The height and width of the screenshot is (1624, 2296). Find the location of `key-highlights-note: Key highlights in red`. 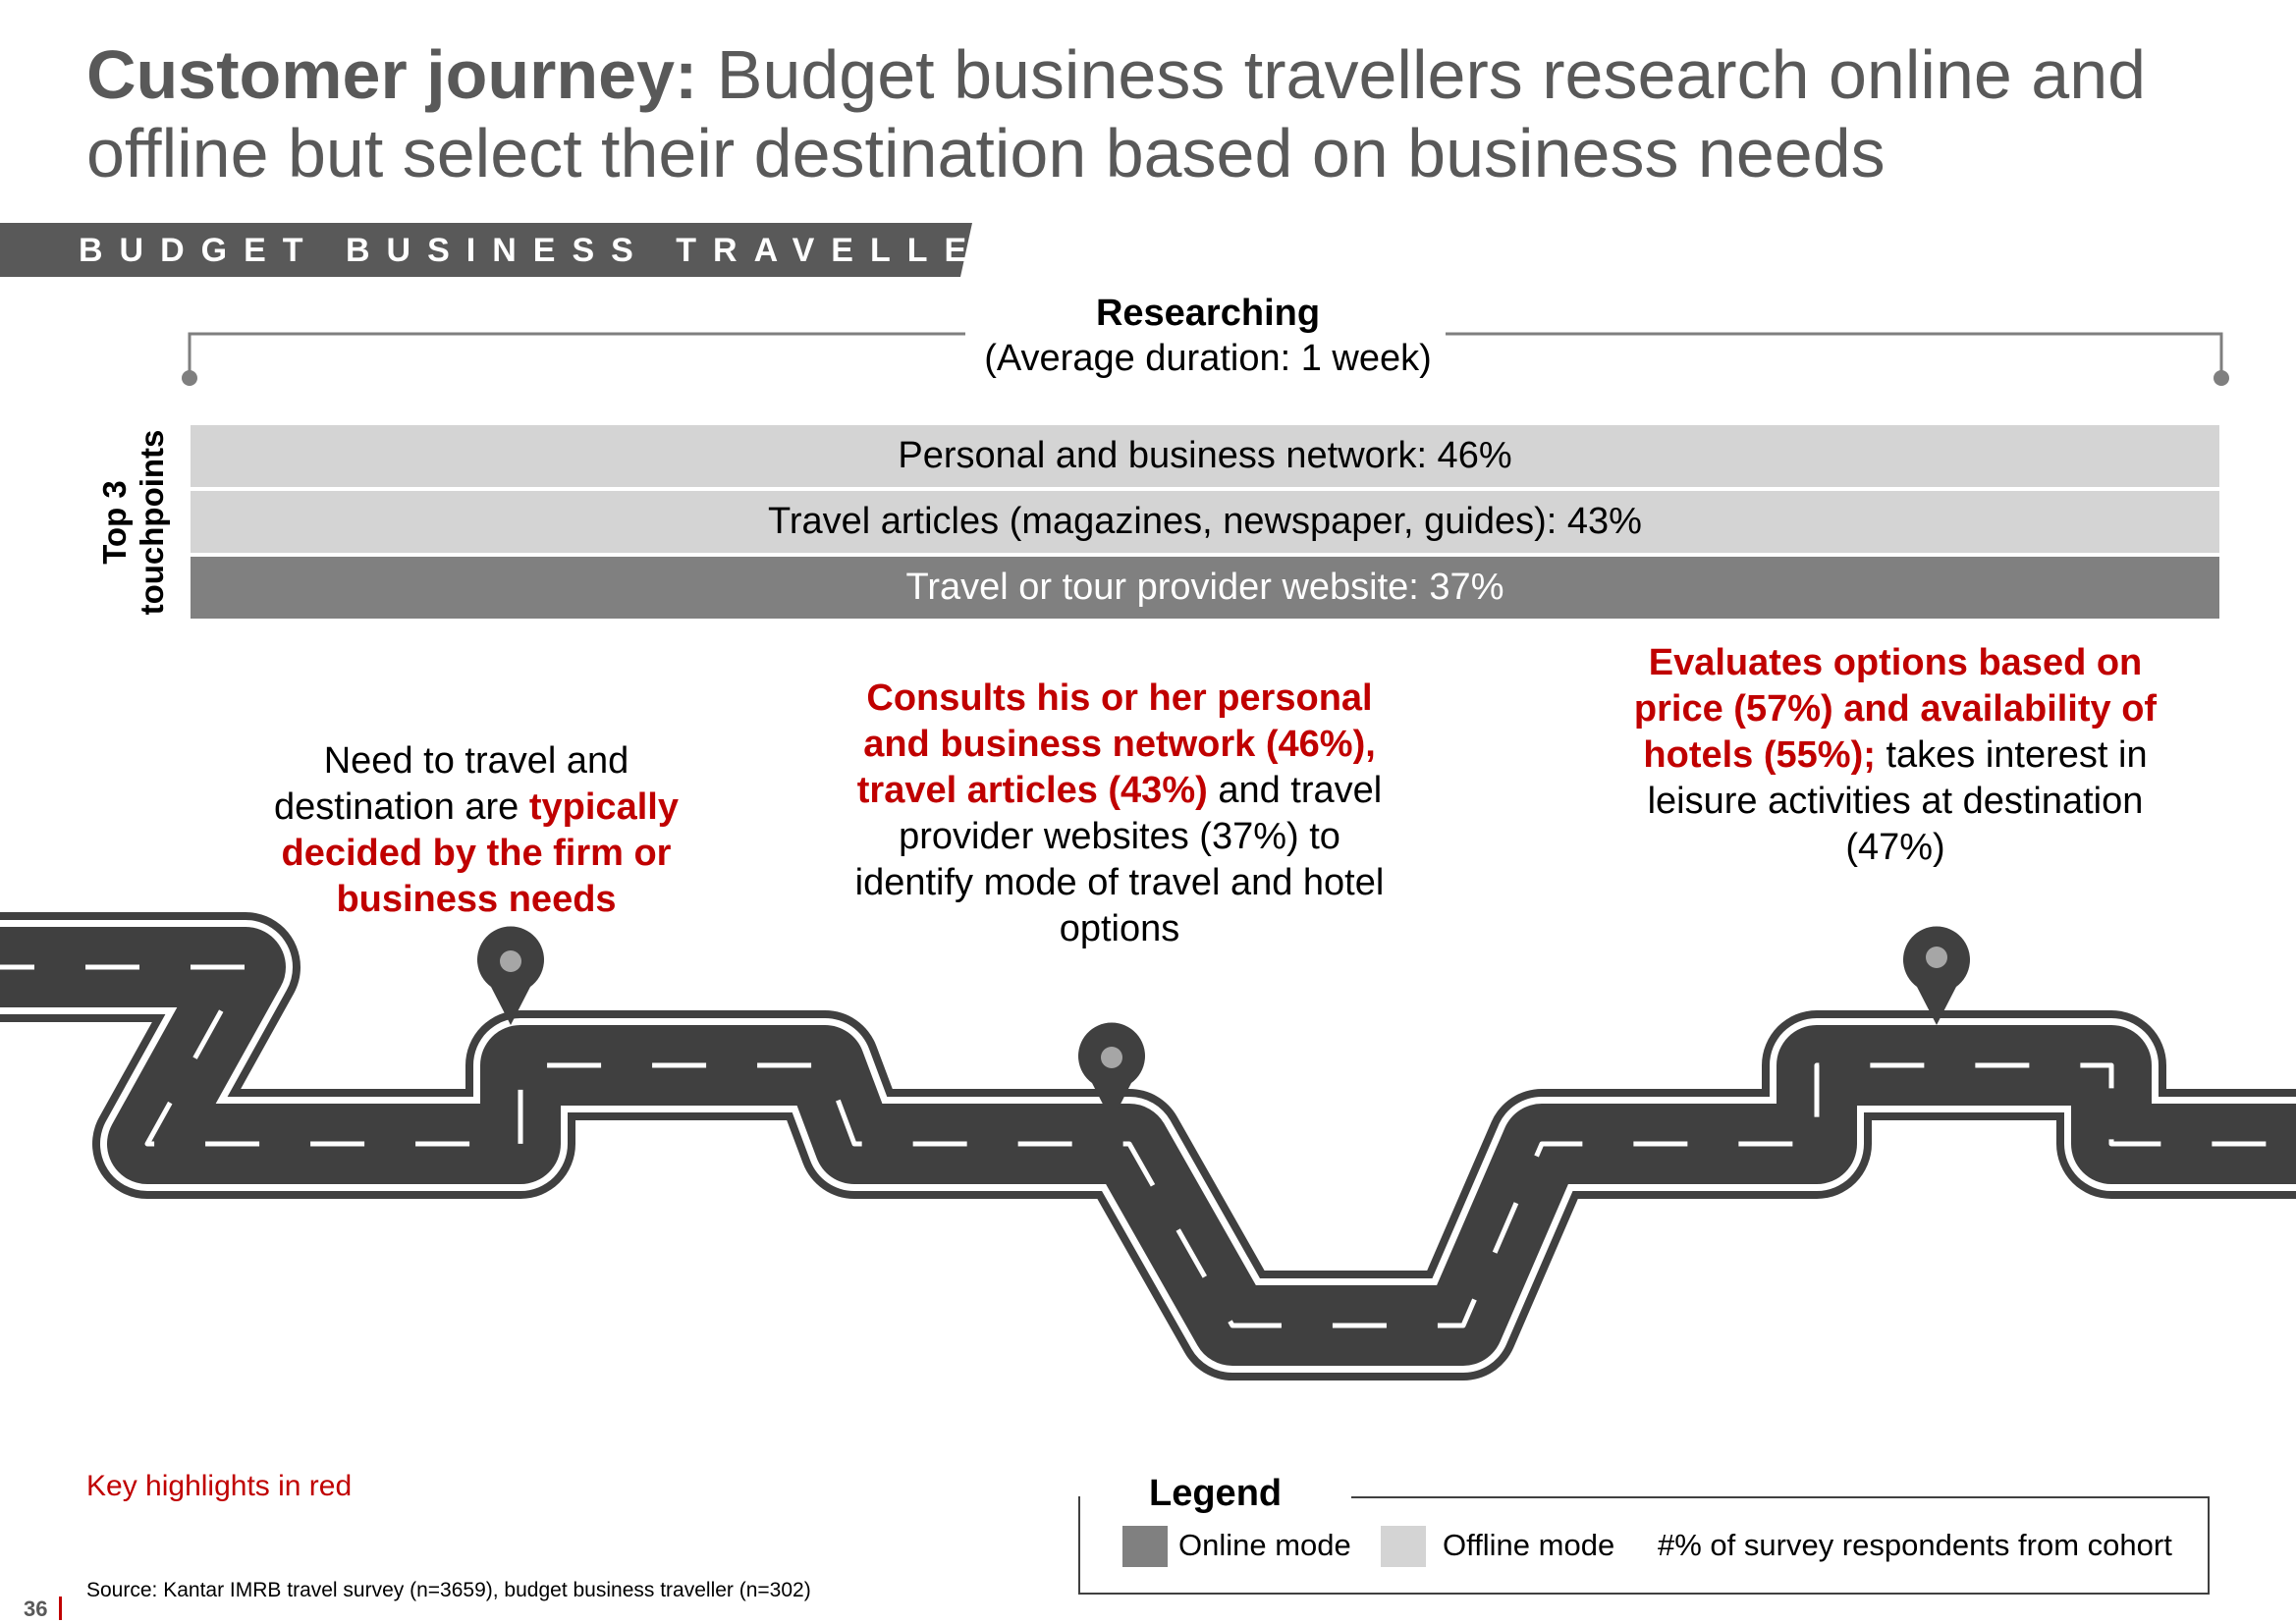

key-highlights-note: Key highlights in red is located at coordinates (219, 1486).